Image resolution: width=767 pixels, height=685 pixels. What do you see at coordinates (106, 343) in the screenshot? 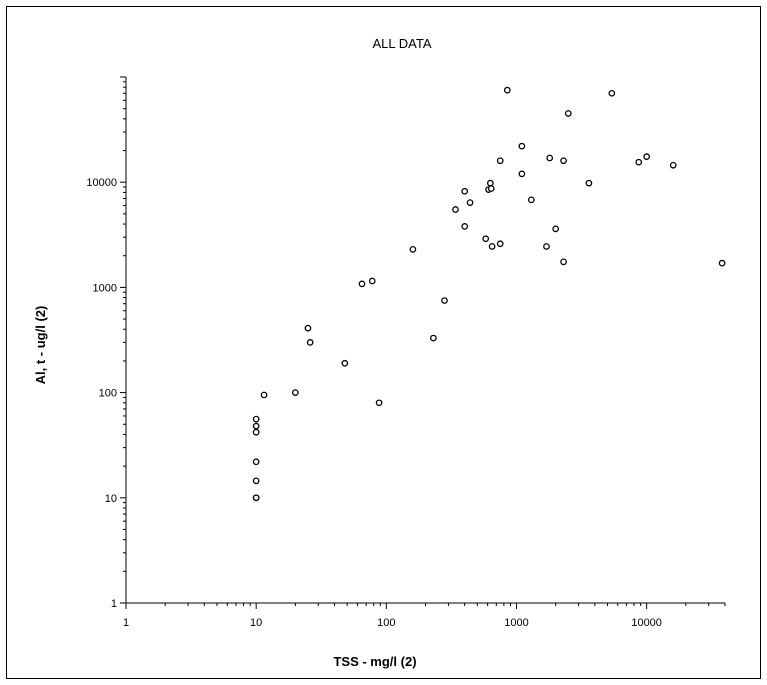
I see `y-tick-group: 1 10 100 1000 10000` at bounding box center [106, 343].